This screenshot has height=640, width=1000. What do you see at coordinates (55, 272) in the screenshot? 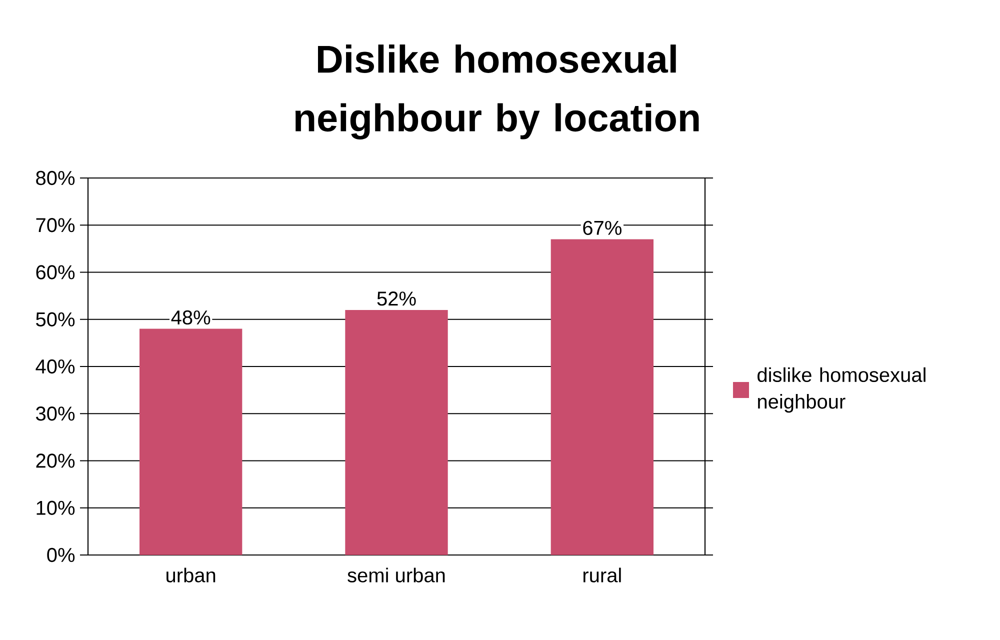
I see `y-tick-label: 60%` at bounding box center [55, 272].